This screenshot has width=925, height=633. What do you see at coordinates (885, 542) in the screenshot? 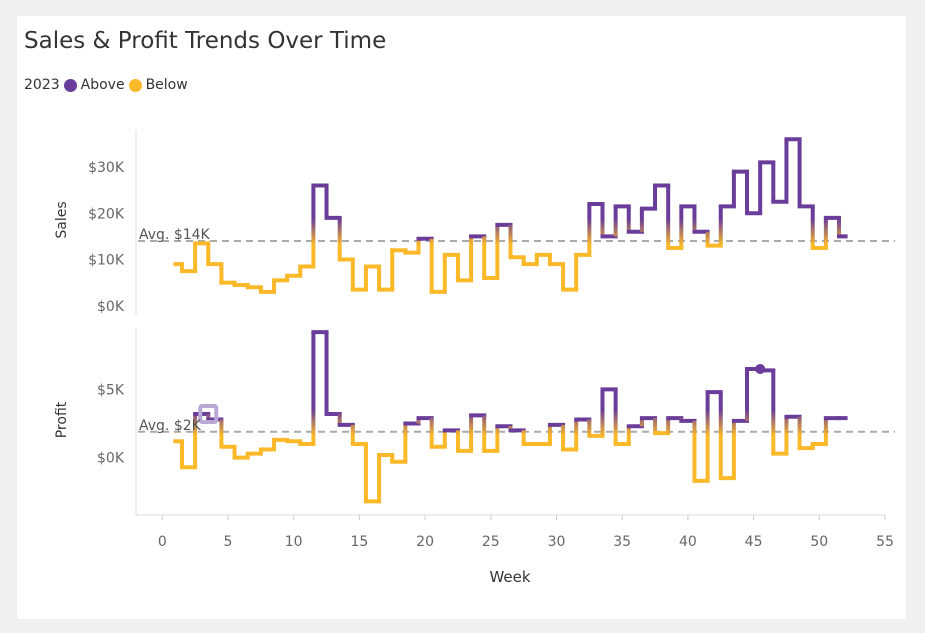
I see `x-tick-label-11: 55` at bounding box center [885, 542].